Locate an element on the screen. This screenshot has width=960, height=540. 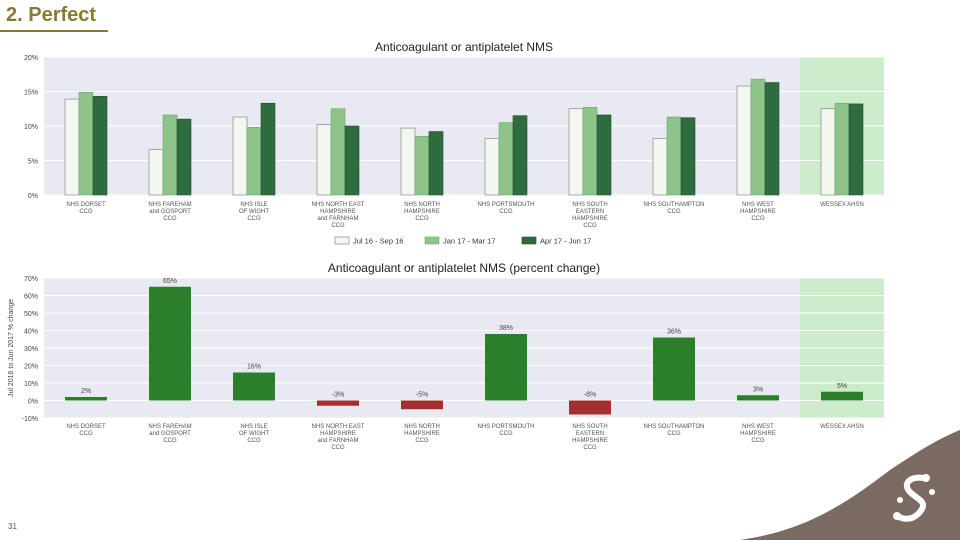
data-label: 2% is located at coordinates (86, 391).